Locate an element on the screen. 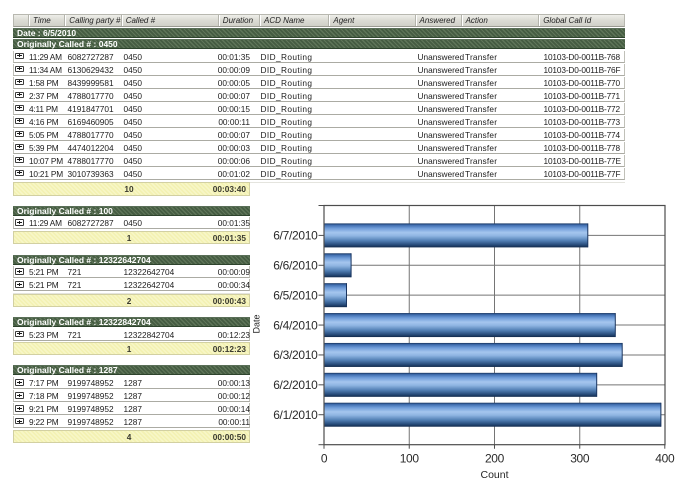 Image resolution: width=676 pixels, height=485 pixels. svg-text: 6/1/2010 is located at coordinates (295, 415).